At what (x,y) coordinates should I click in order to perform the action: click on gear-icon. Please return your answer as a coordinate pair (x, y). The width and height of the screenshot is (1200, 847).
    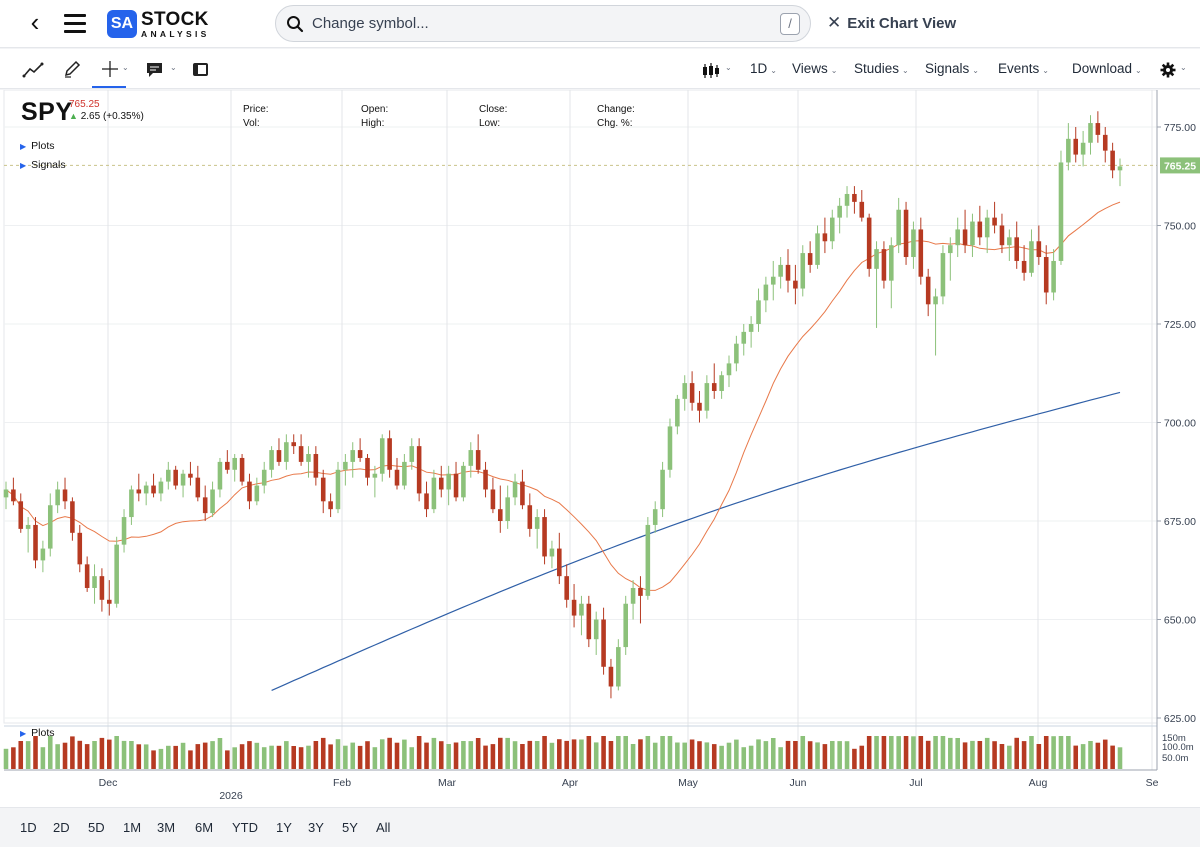
    Looking at the image, I should click on (1168, 70).